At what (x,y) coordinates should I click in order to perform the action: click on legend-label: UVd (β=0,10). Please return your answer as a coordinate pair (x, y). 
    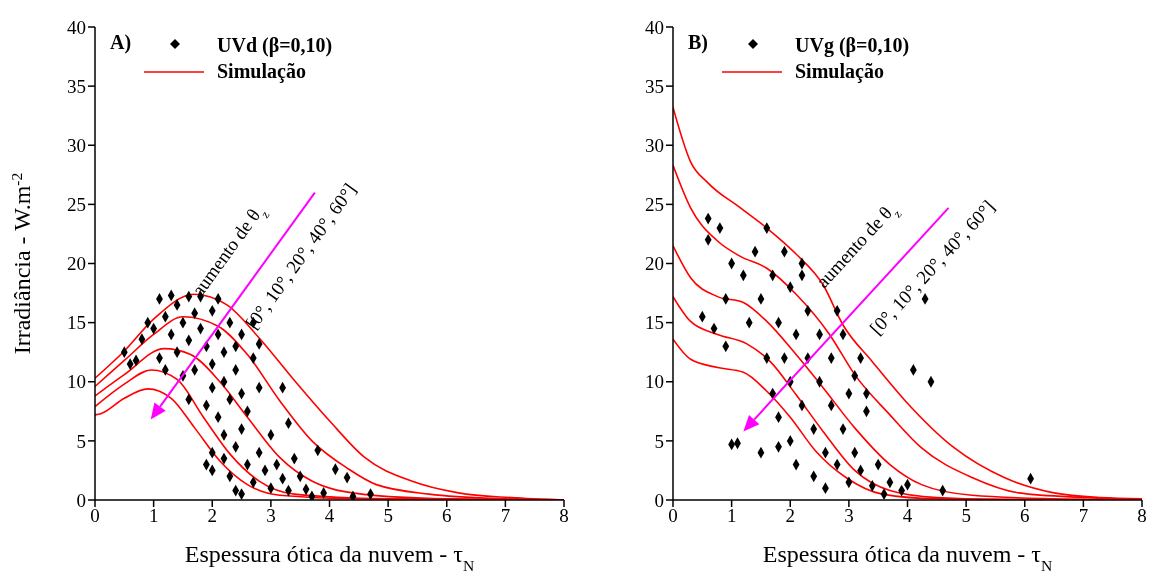
    Looking at the image, I should click on (275, 45).